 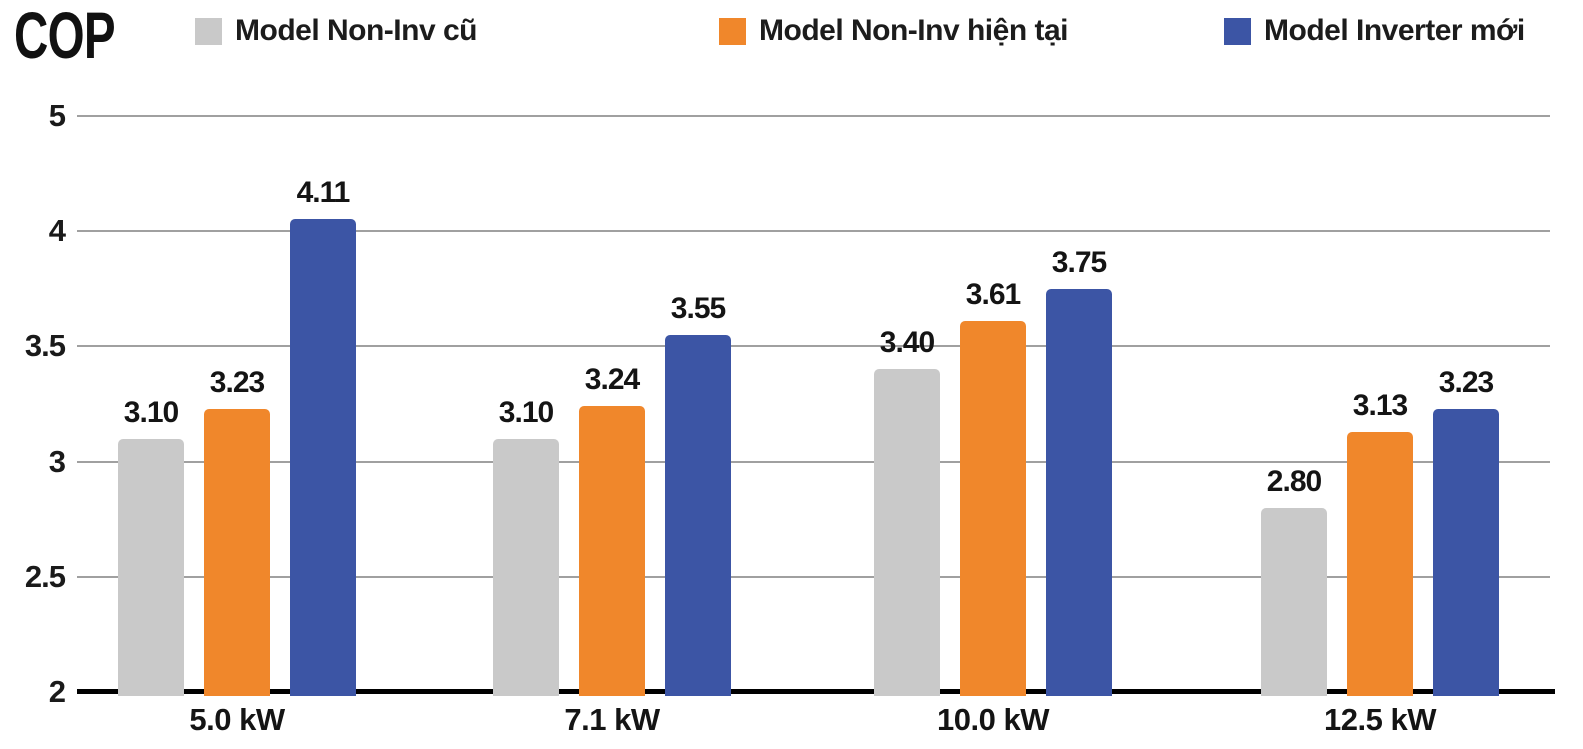 I want to click on bar-value-label: 4.11, so click(x=323, y=192).